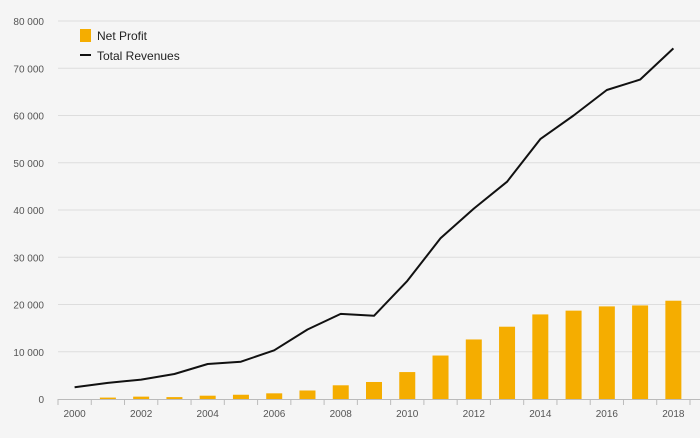 The height and width of the screenshot is (438, 700). I want to click on legend-net-profit-label: Net Profit, so click(122, 36).